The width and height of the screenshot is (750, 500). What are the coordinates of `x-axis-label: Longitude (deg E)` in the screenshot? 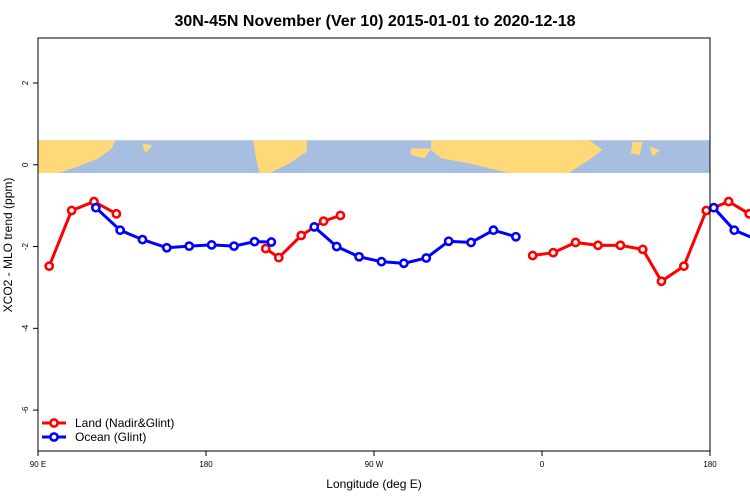 It's located at (373, 484).